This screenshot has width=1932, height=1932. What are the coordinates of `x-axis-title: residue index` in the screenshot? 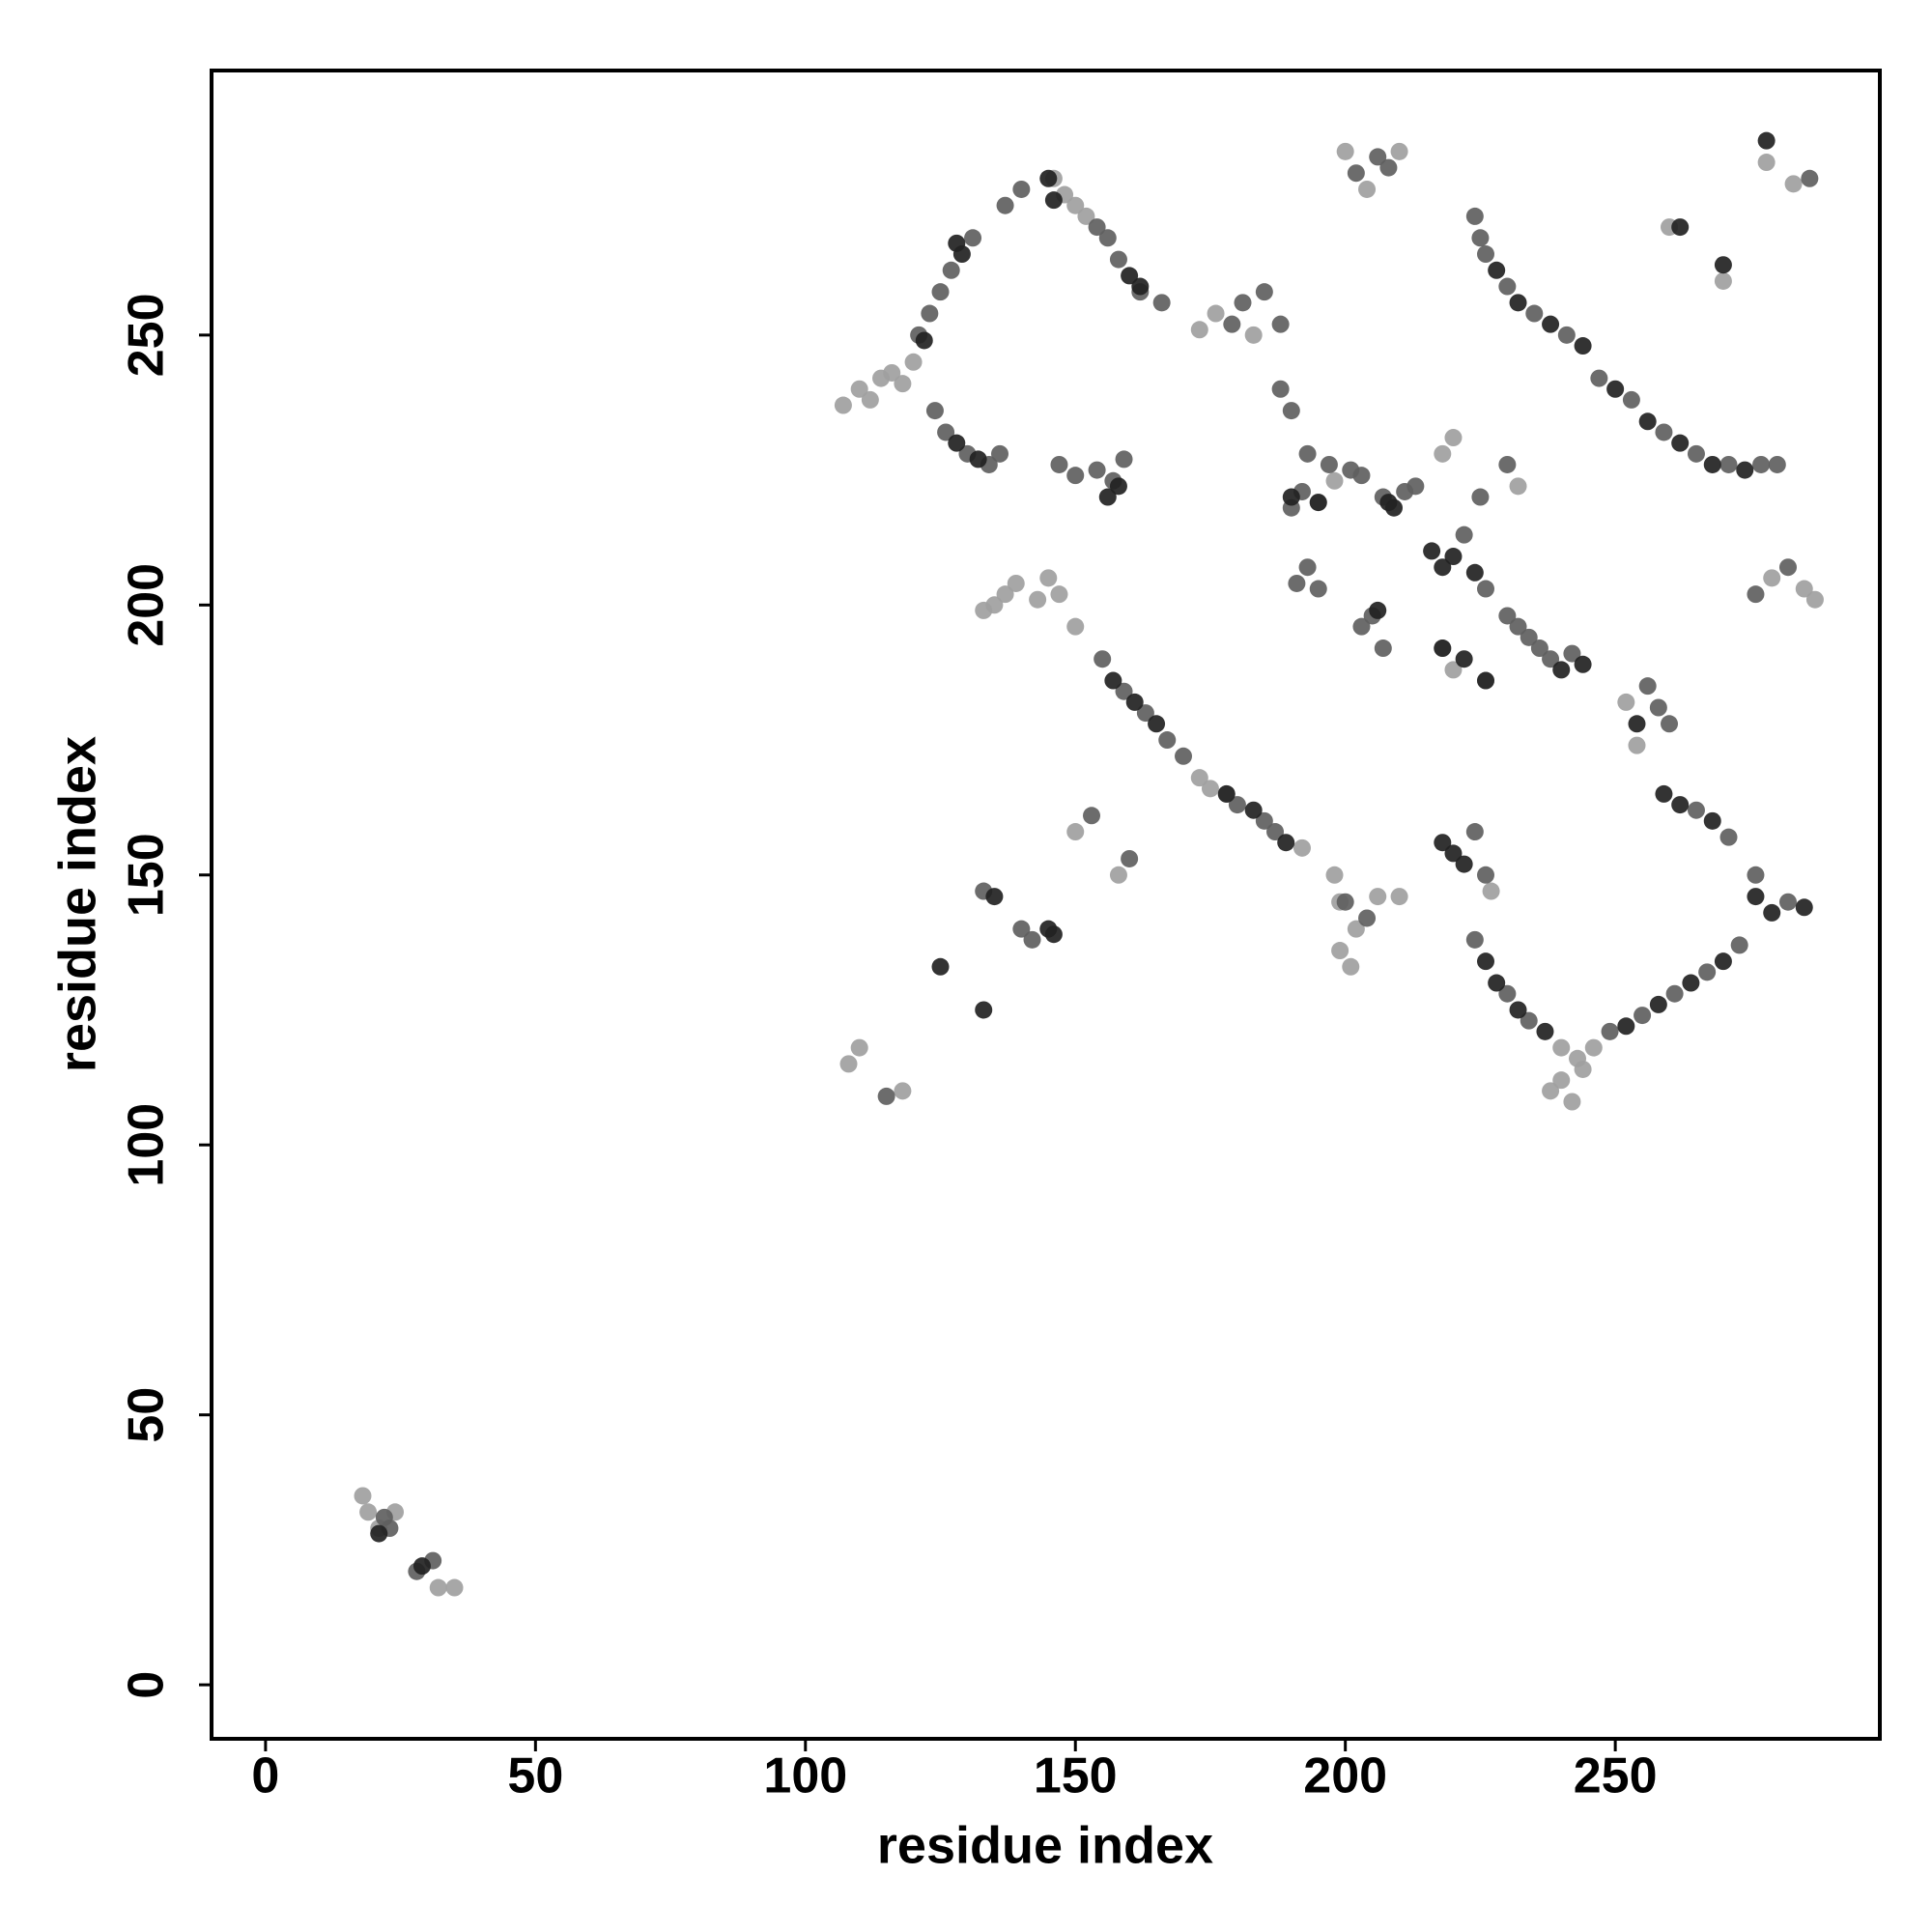 It's located at (1045, 1845).